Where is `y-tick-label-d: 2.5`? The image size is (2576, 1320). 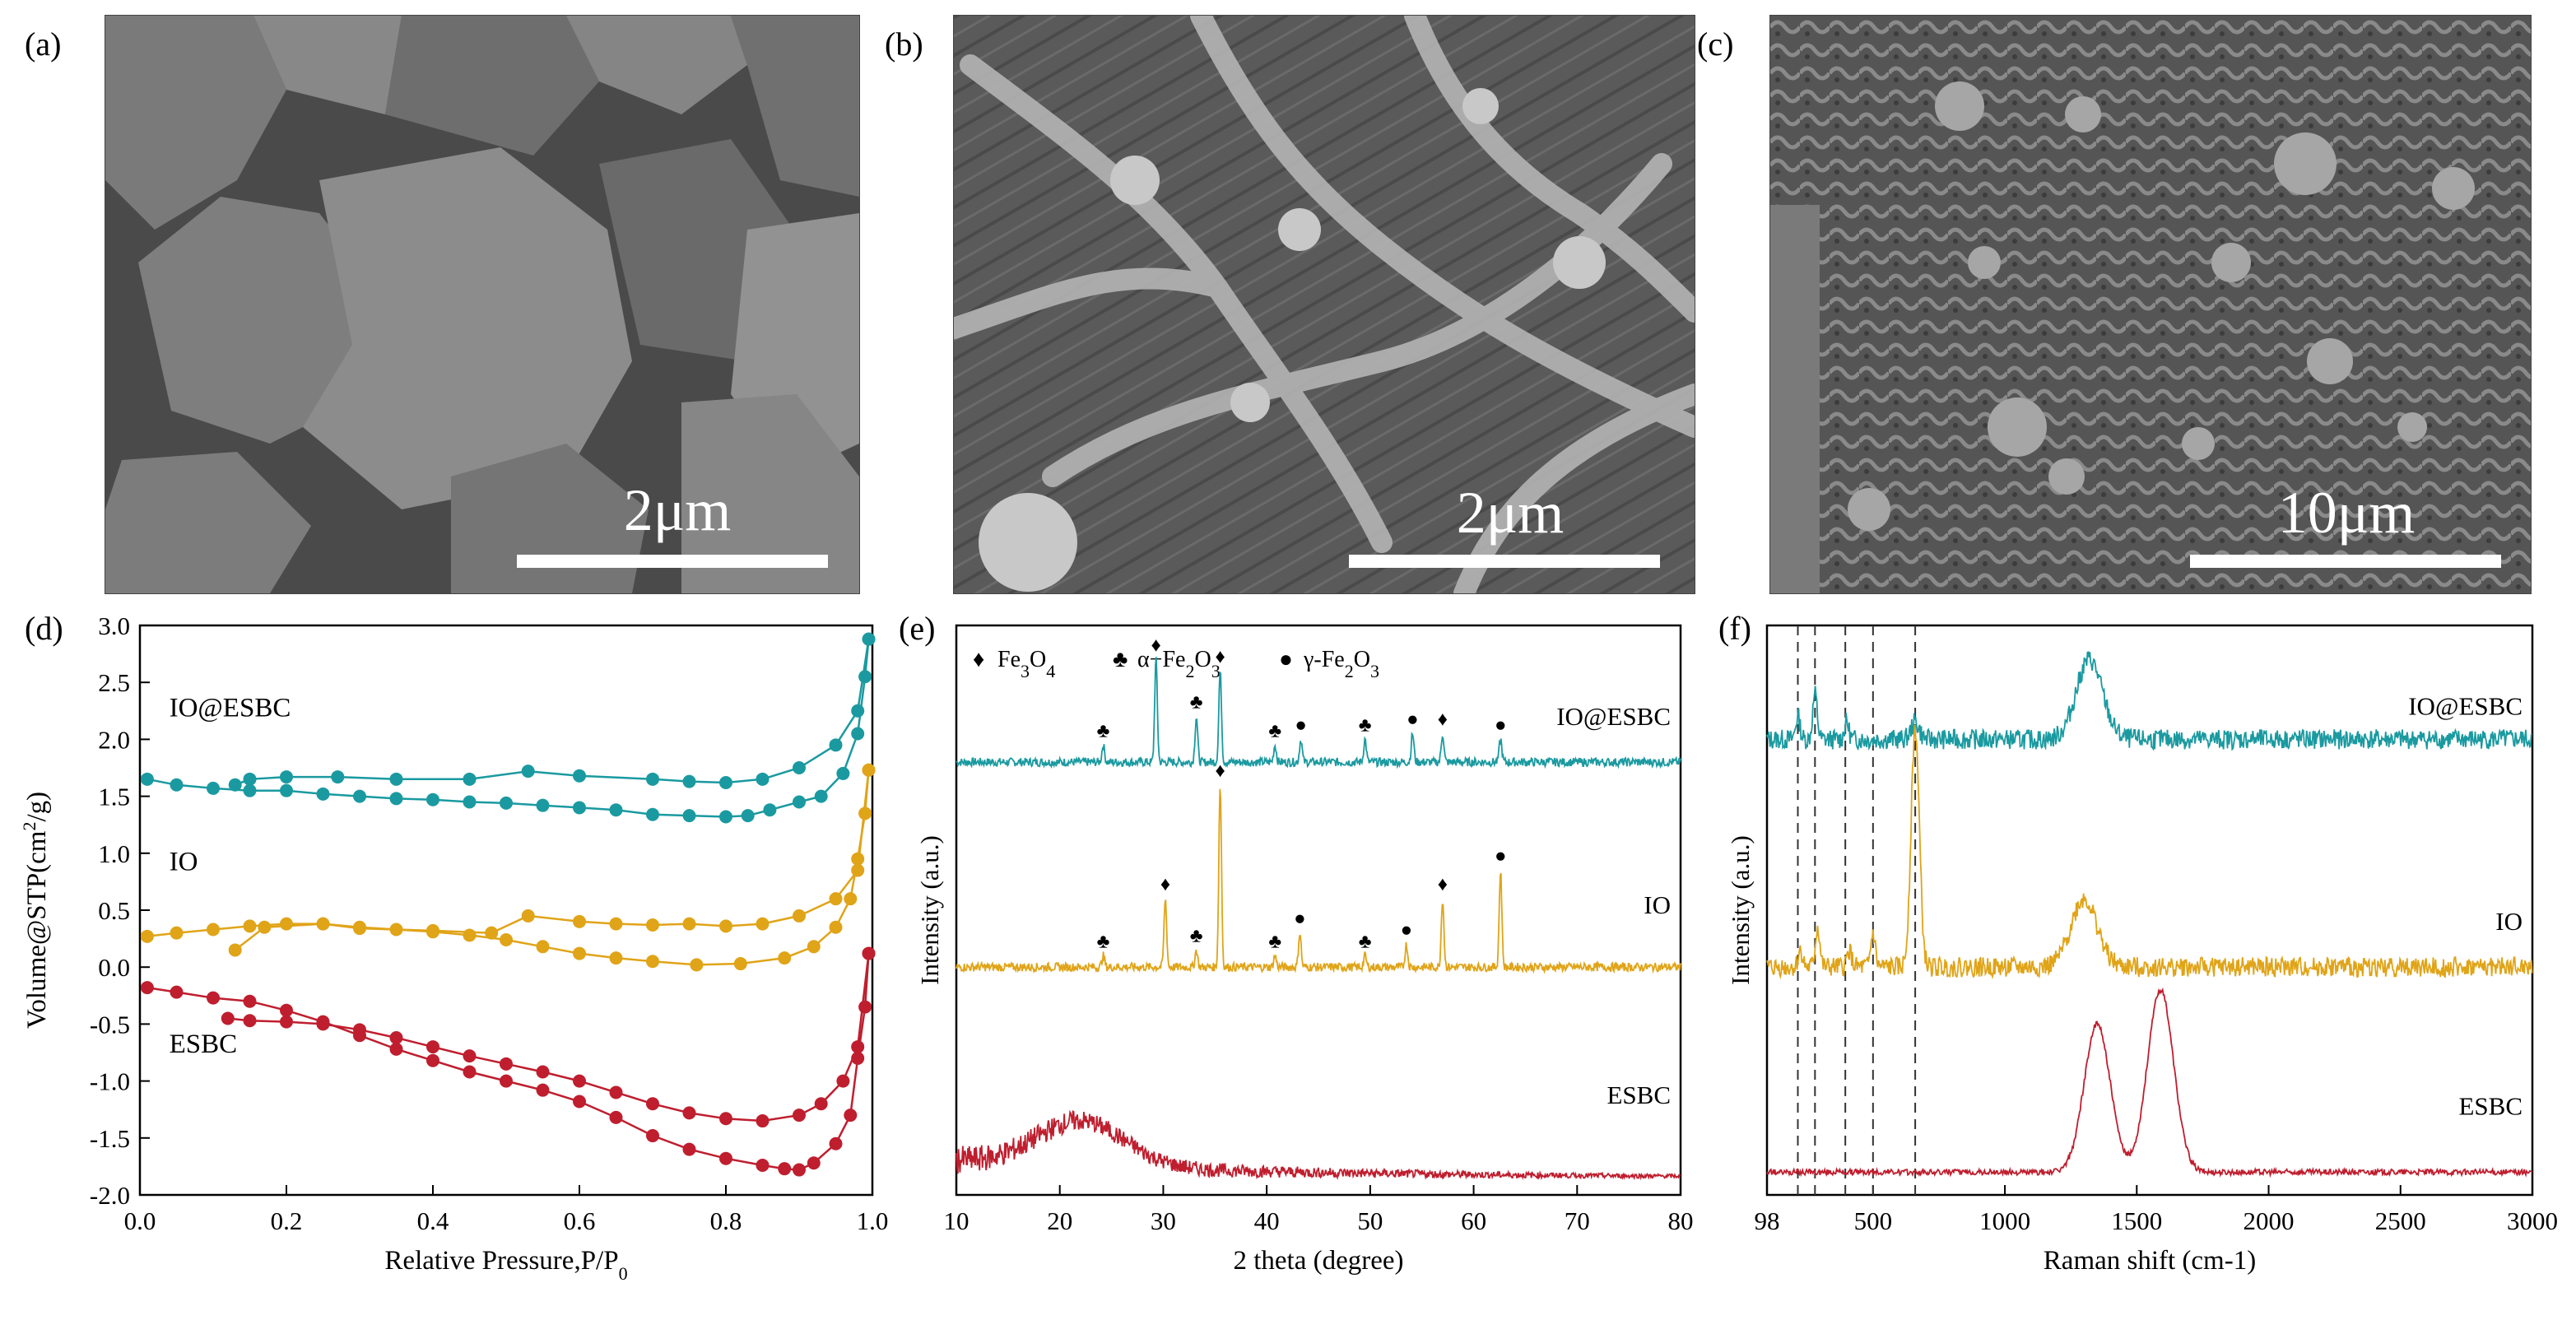
y-tick-label-d: 2.5 is located at coordinates (114, 682).